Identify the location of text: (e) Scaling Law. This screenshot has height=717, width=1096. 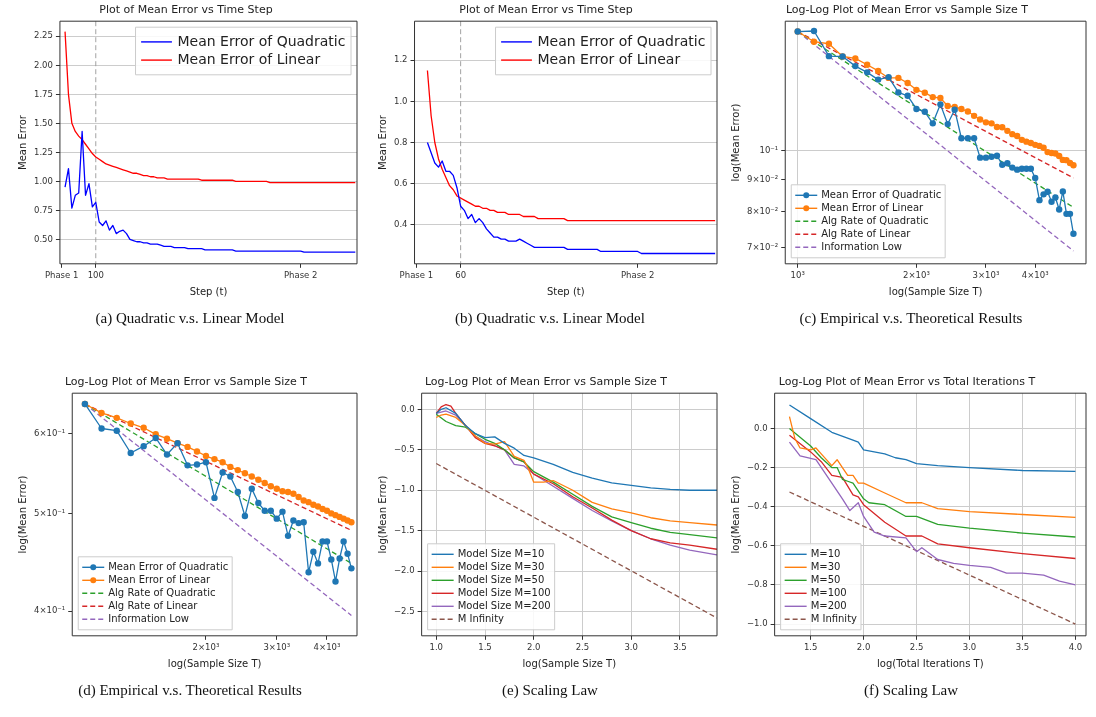
(550, 690).